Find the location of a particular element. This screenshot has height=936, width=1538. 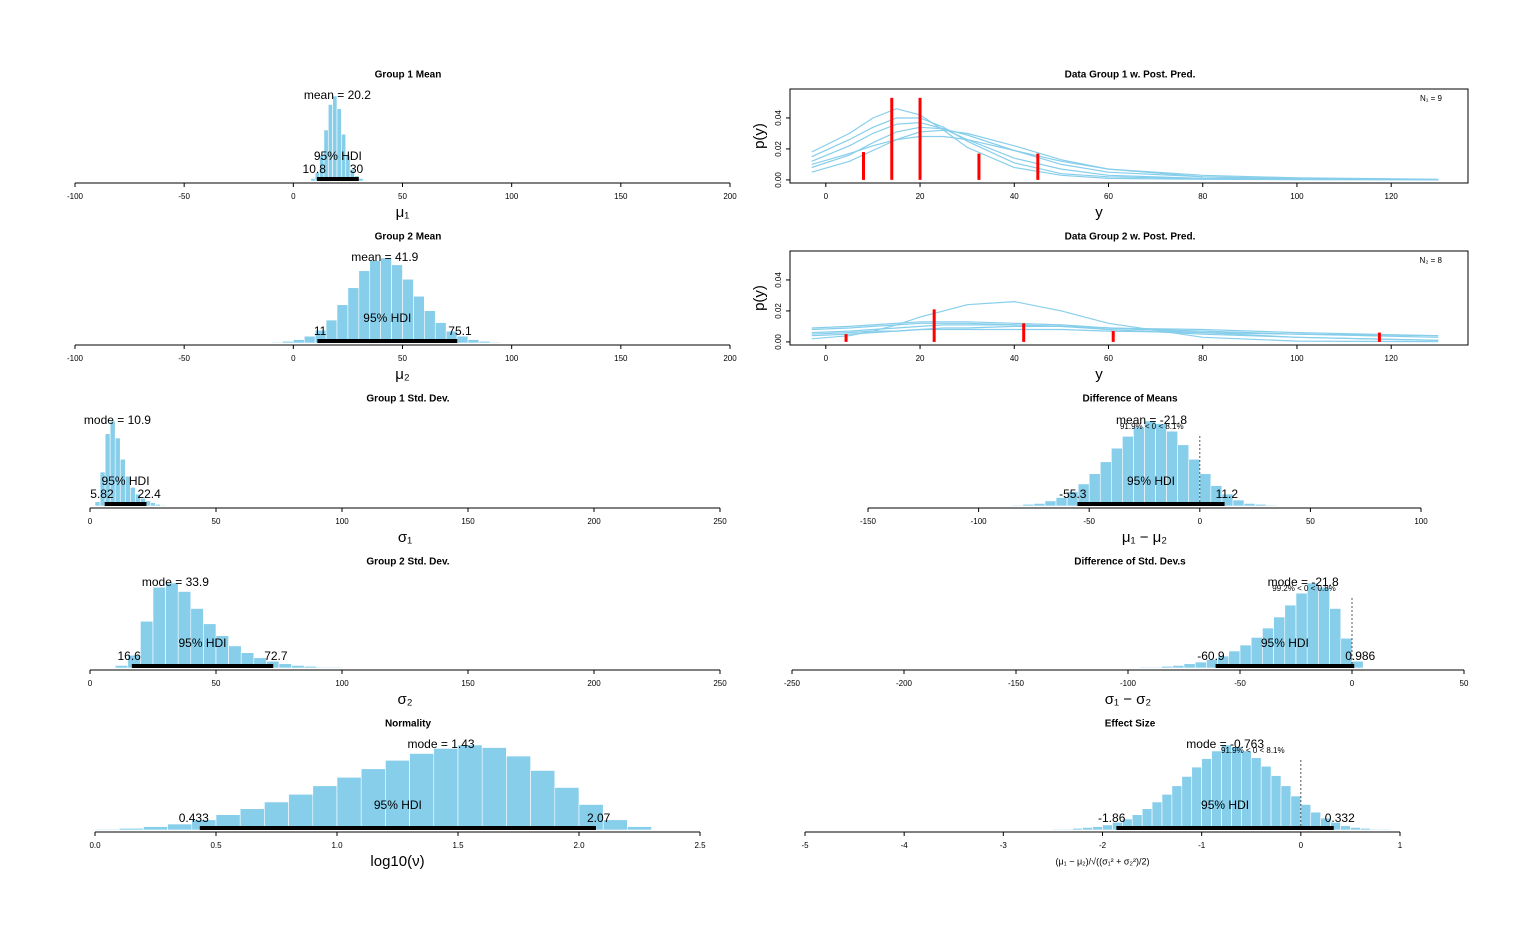

hdi-low: 5.82 is located at coordinates (102, 494).